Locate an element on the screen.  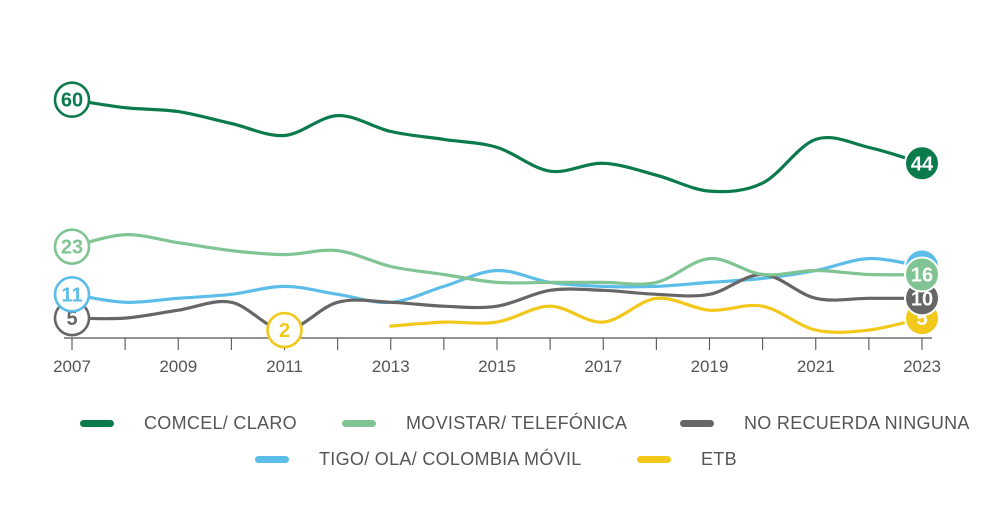
series-line-tigo-ola-colombia-movil is located at coordinates (497, 280).